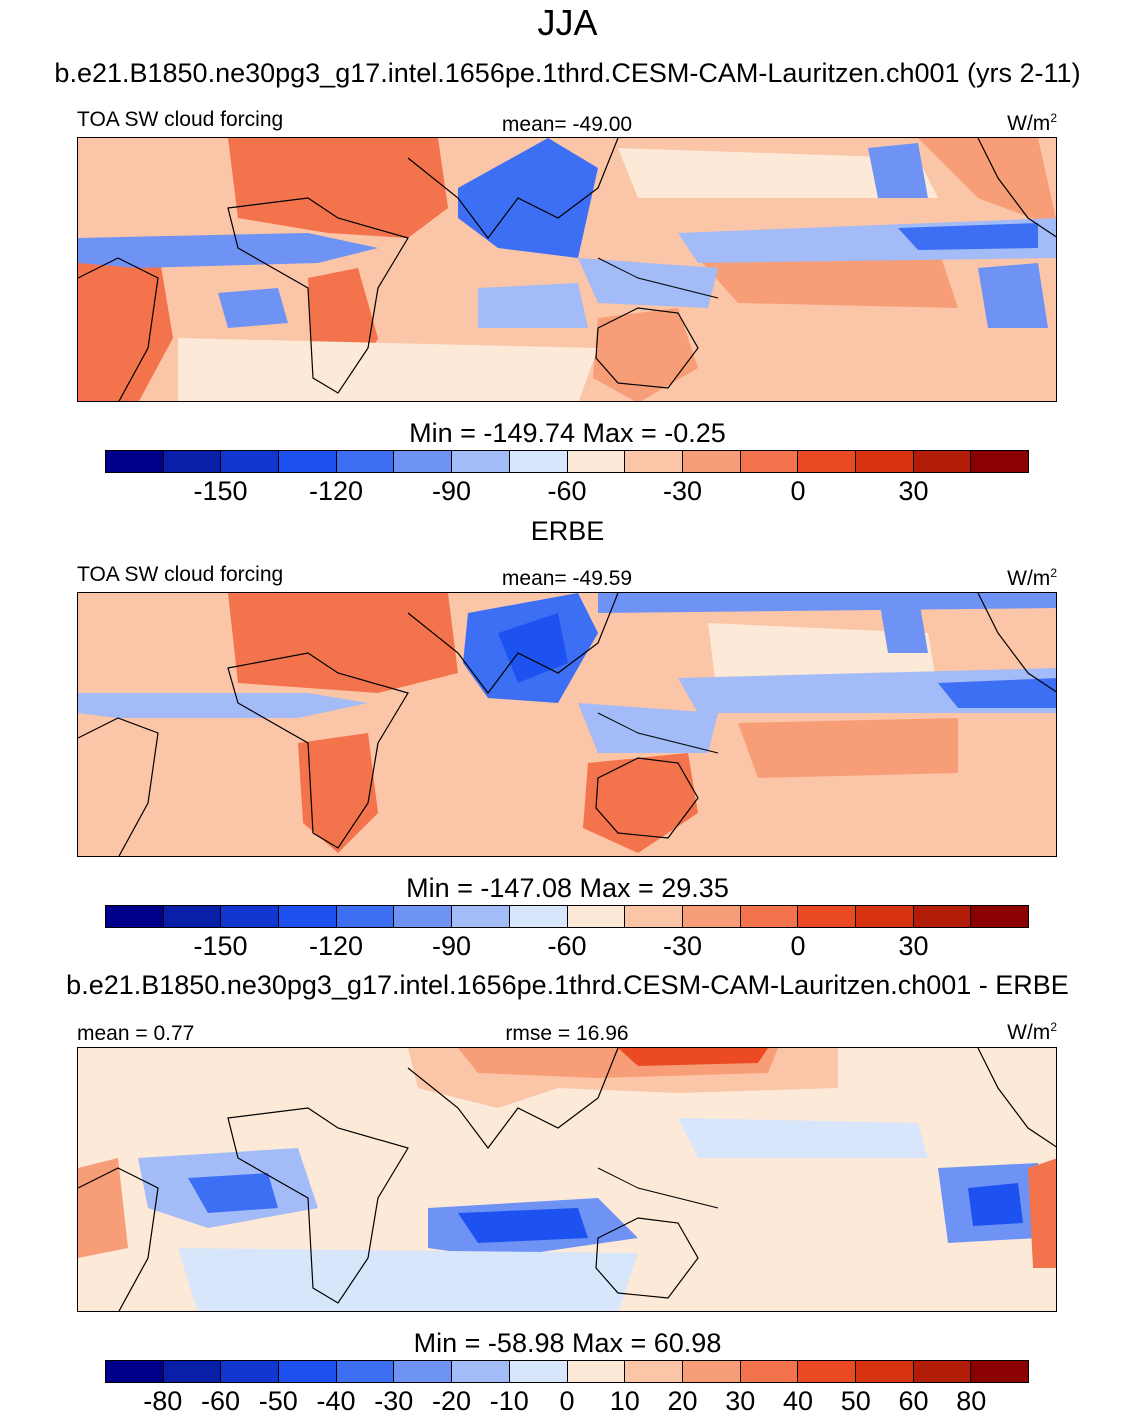 This screenshot has width=1135, height=1418. Describe the element at coordinates (740, 1401) in the screenshot. I see `colorbar-tick-label: 30` at that location.